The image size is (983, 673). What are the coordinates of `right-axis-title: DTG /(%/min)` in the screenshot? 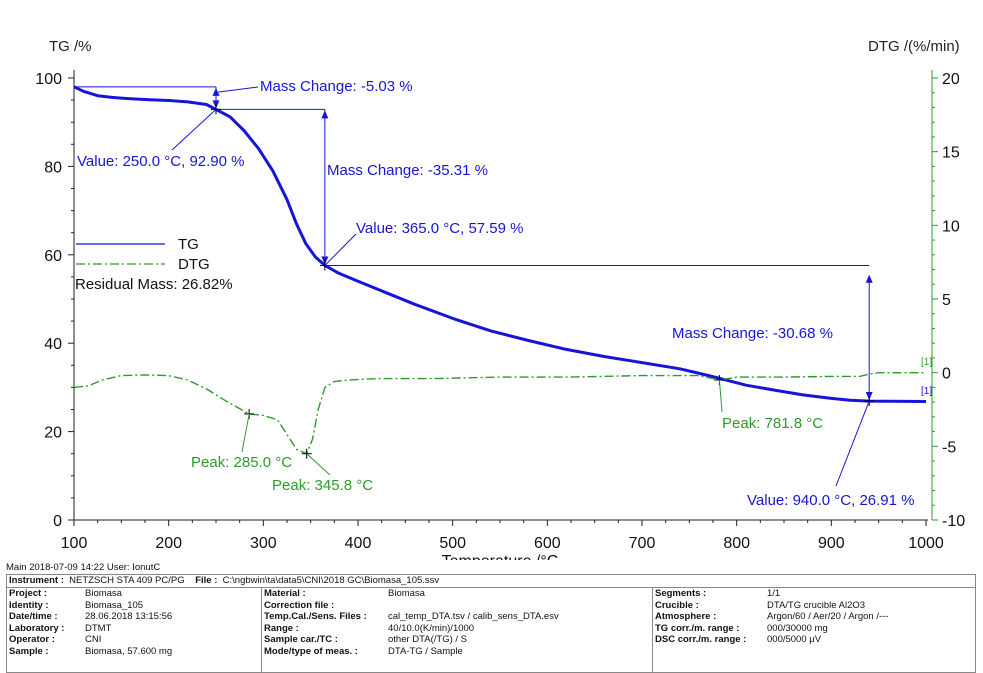 It's located at (914, 46).